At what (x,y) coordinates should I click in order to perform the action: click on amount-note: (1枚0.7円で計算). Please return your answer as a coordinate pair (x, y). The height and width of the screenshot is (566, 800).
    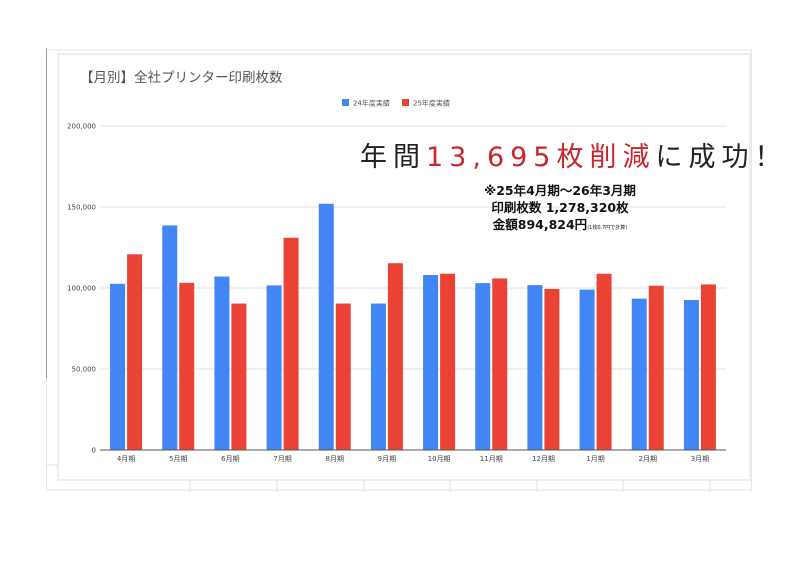
    Looking at the image, I should click on (607, 228).